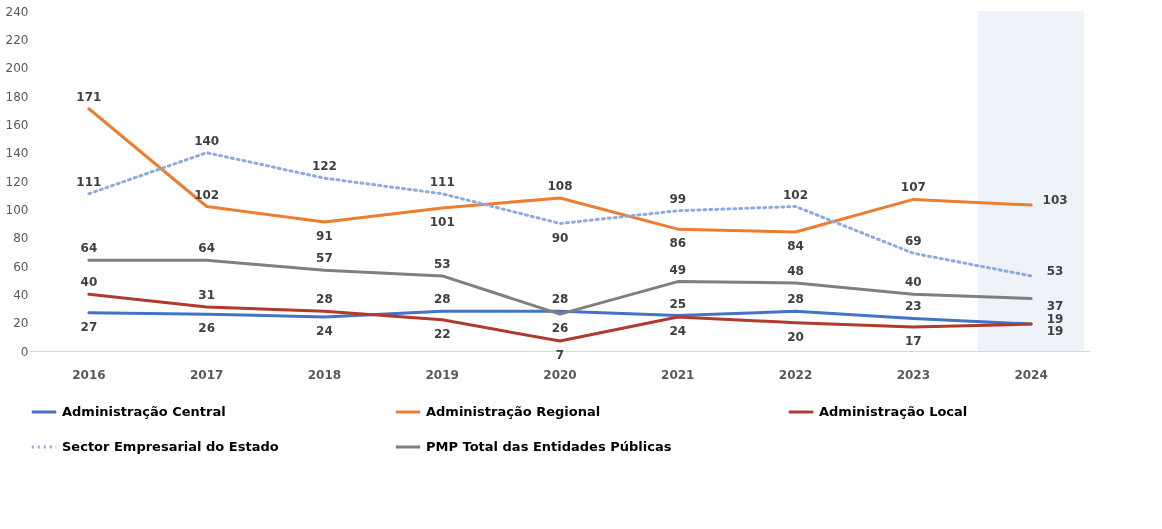 Image resolution: width=1162 pixels, height=529 pixels. I want to click on data-label: 108, so click(560, 186).